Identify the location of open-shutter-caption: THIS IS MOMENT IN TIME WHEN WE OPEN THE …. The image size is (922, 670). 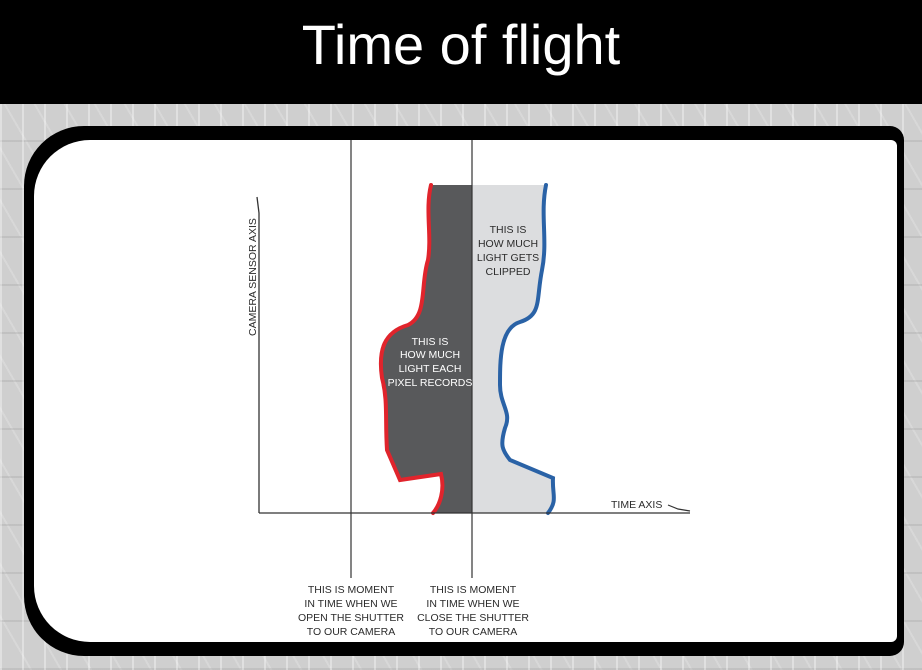
(351, 611).